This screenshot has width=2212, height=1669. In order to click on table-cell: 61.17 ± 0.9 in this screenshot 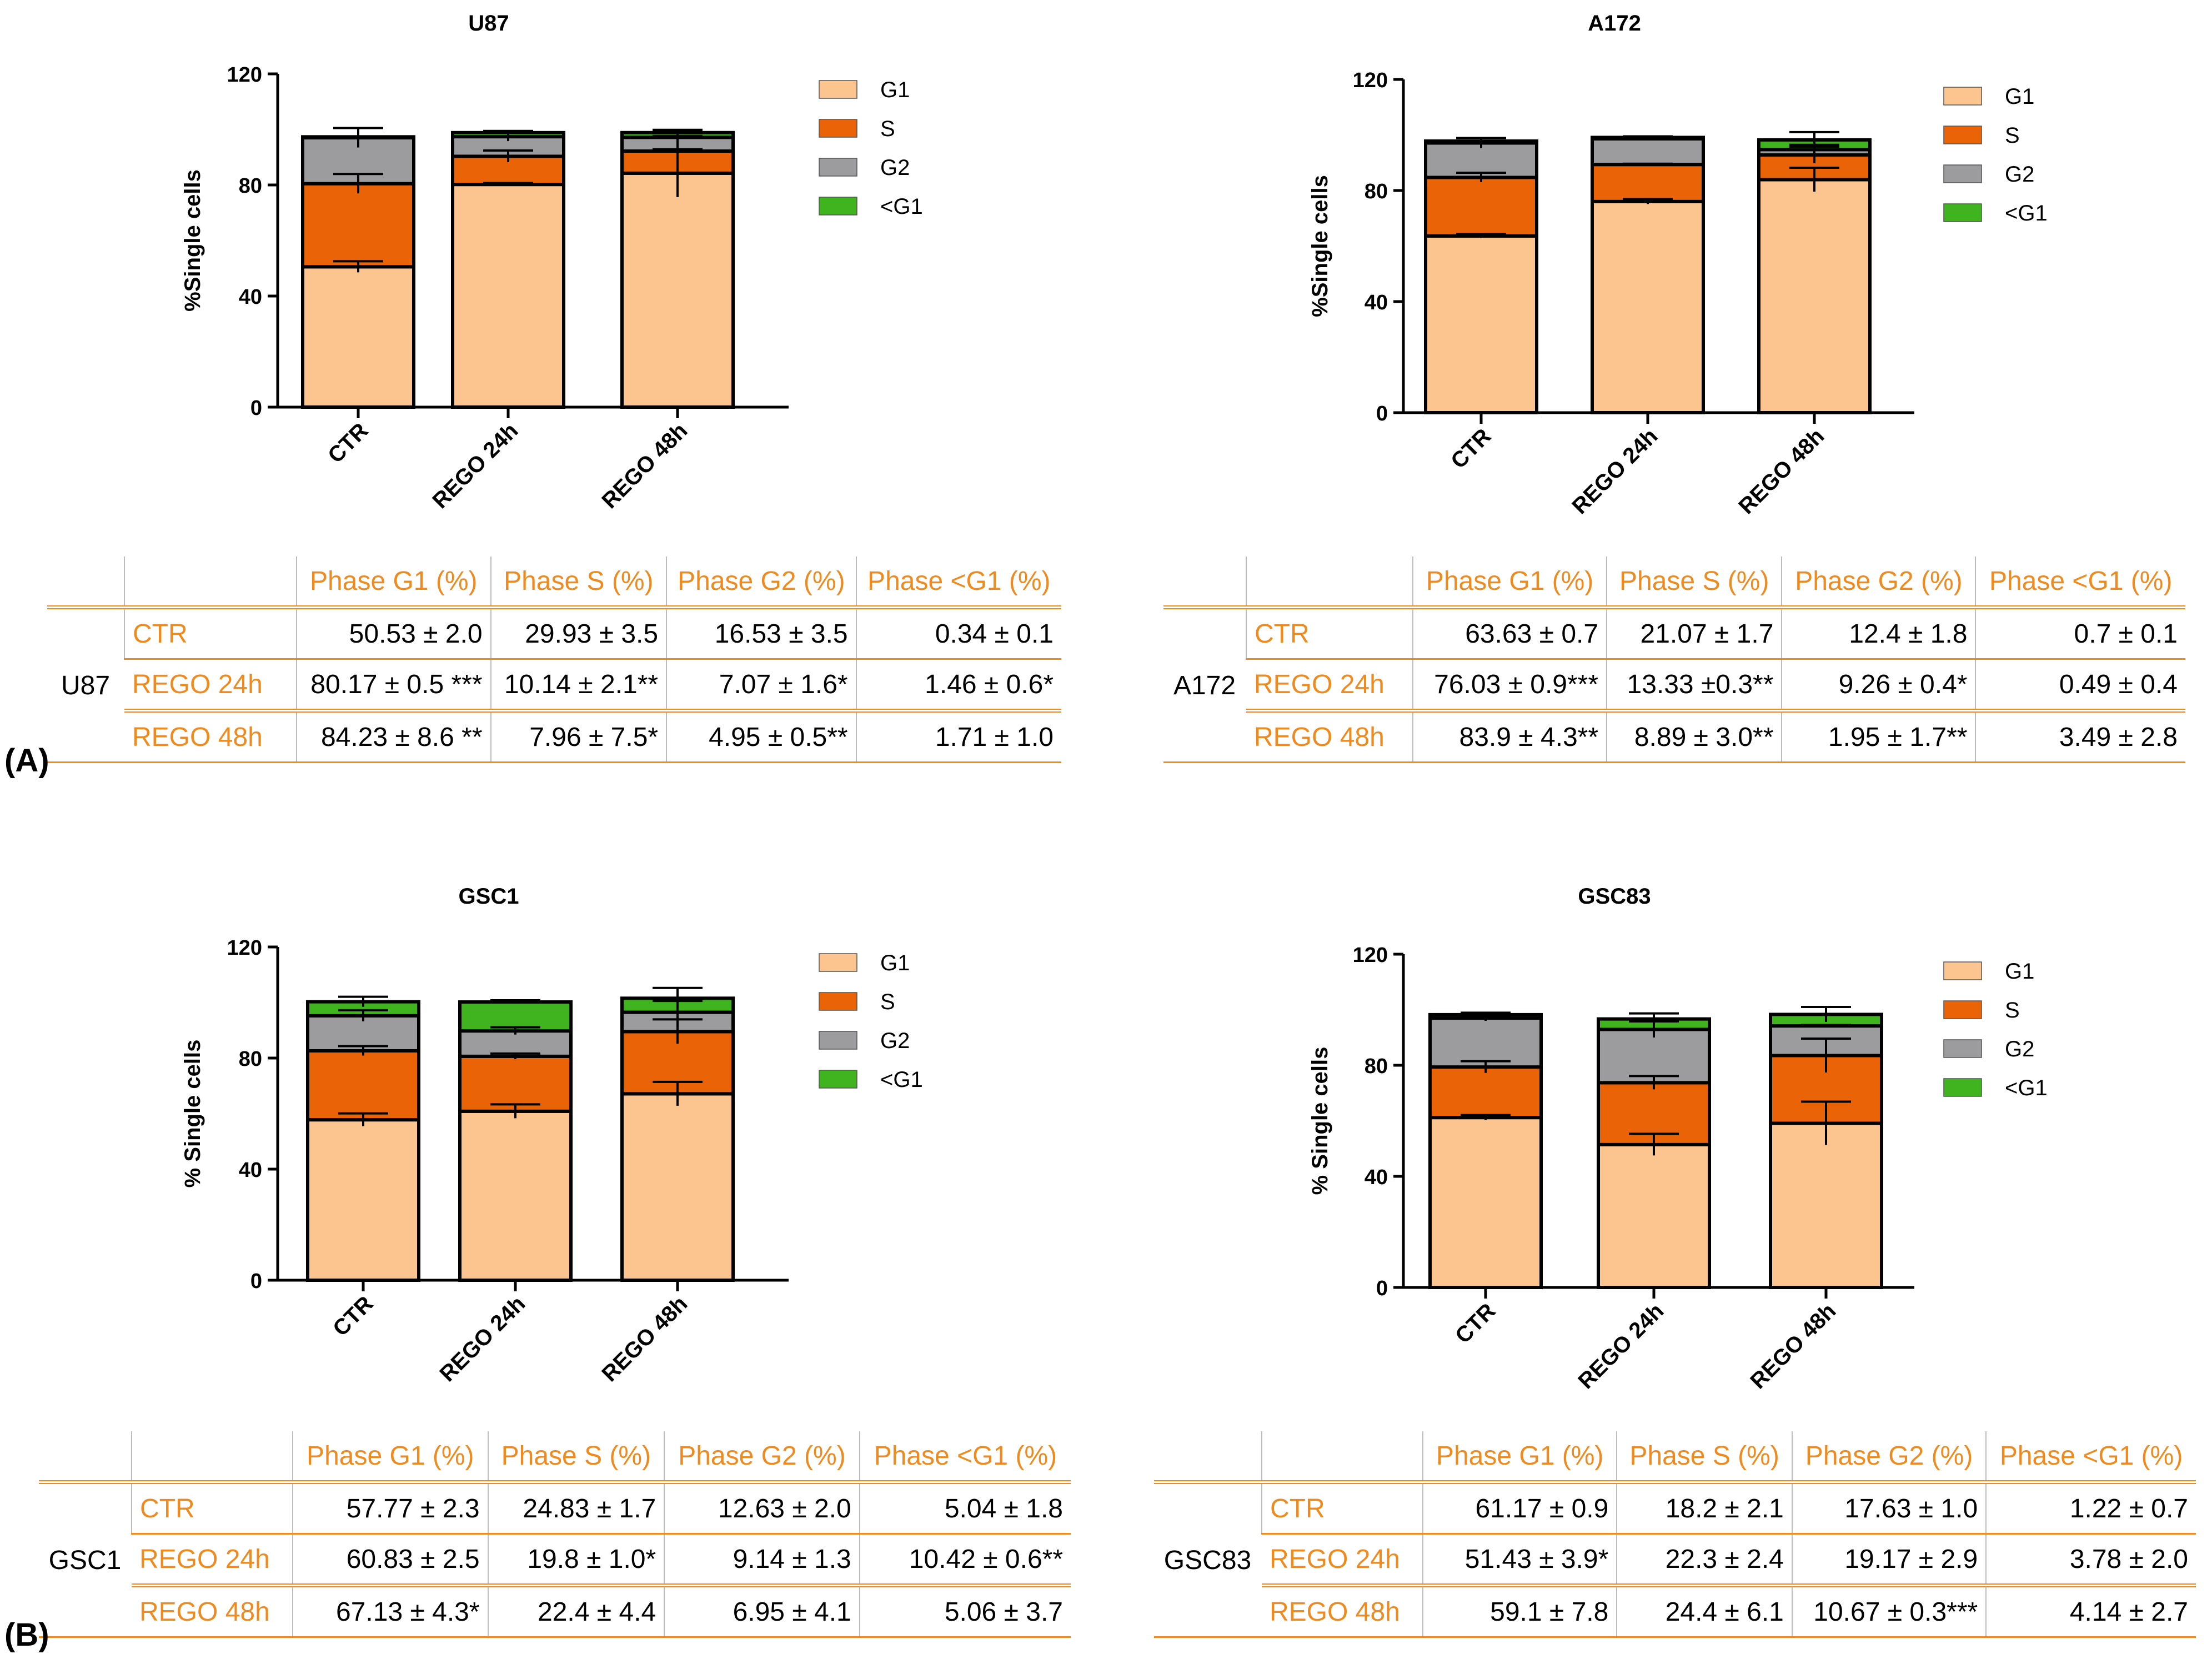, I will do `click(1519, 1509)`.